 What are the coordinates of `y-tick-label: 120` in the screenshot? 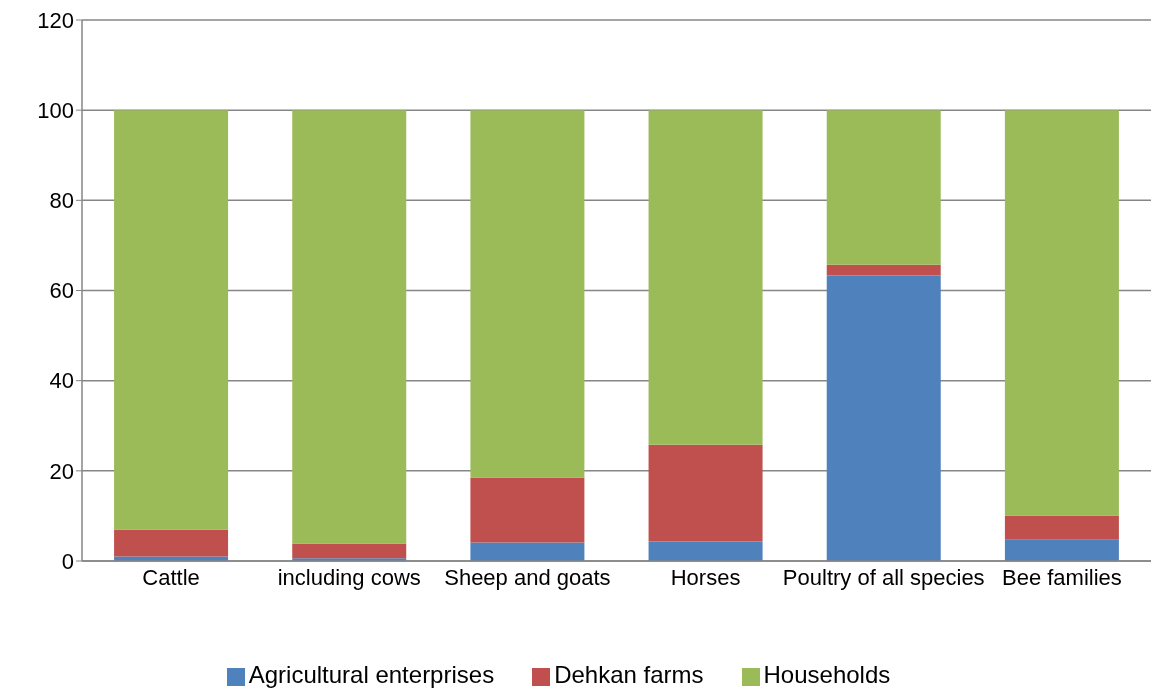 It's located at (55, 20).